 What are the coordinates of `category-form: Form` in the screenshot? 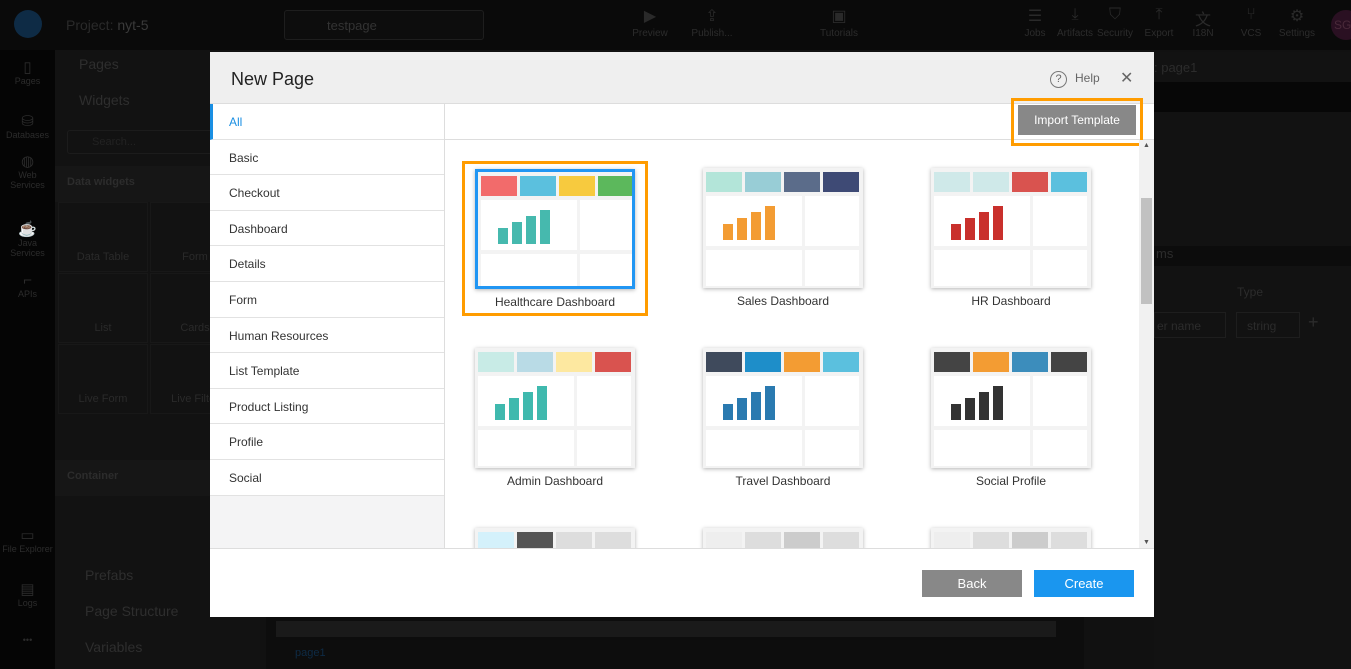 It's located at (327, 299).